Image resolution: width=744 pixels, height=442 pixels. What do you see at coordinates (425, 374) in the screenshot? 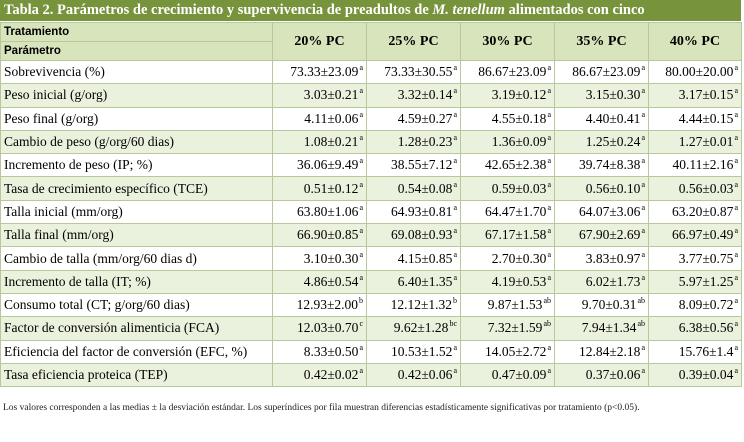
I see `cell-value: 0.42±0.06` at bounding box center [425, 374].